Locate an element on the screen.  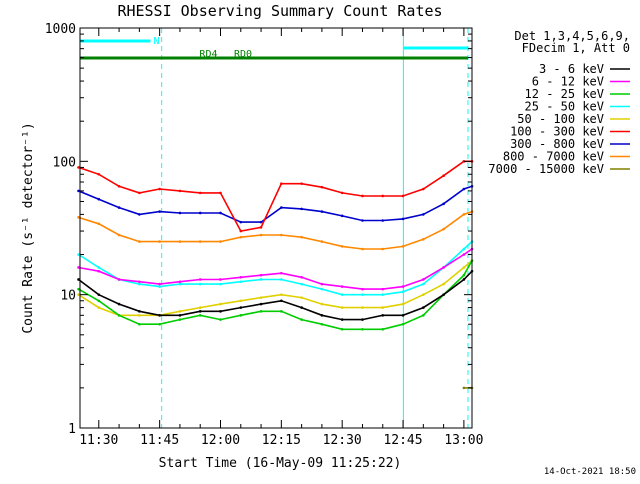
legend-label: 3 - 6 keV is located at coordinates (571, 69).